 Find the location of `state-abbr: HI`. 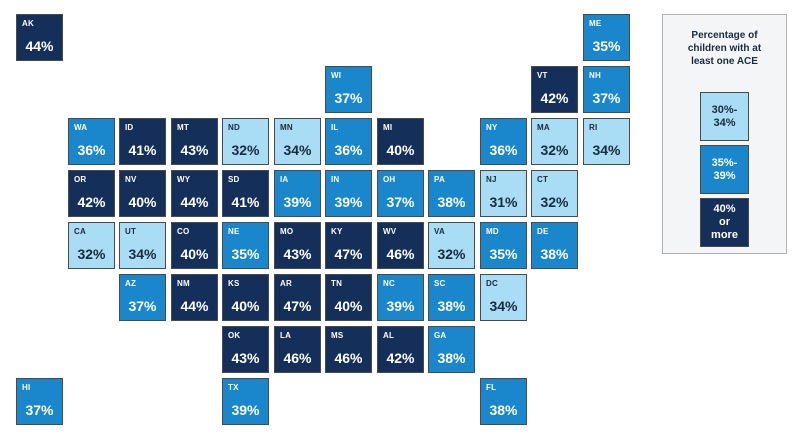

state-abbr: HI is located at coordinates (26, 387).